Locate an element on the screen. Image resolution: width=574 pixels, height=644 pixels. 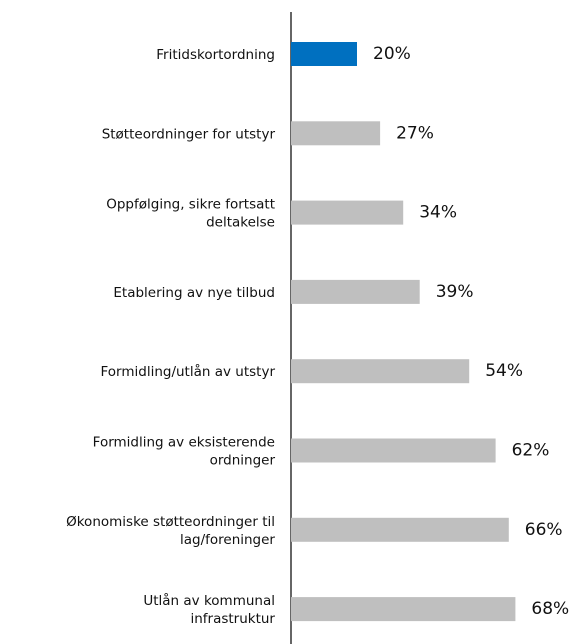
category-label: Oppfølging, sikre fortsatt deltakelse is located at coordinates (190, 214).